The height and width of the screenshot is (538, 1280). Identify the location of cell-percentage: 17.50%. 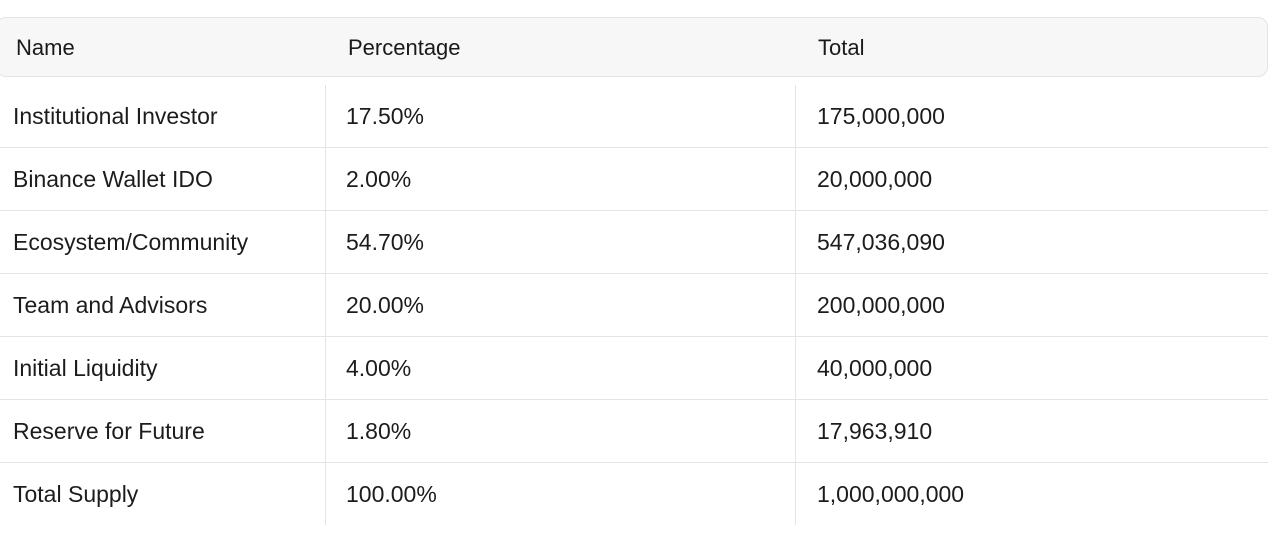
(385, 116).